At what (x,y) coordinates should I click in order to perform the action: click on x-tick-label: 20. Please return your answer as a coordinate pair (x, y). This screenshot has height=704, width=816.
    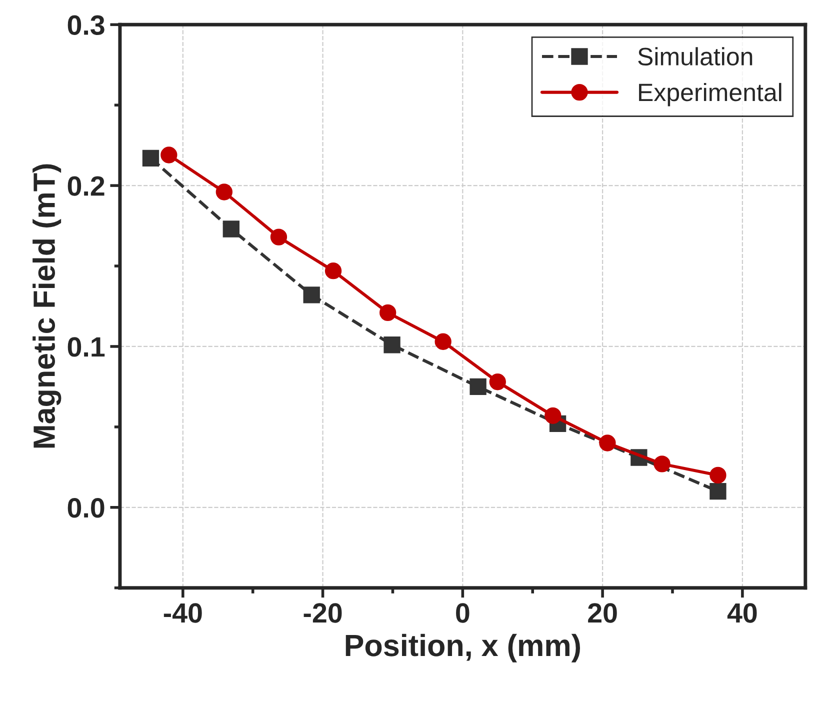
    Looking at the image, I should click on (602, 613).